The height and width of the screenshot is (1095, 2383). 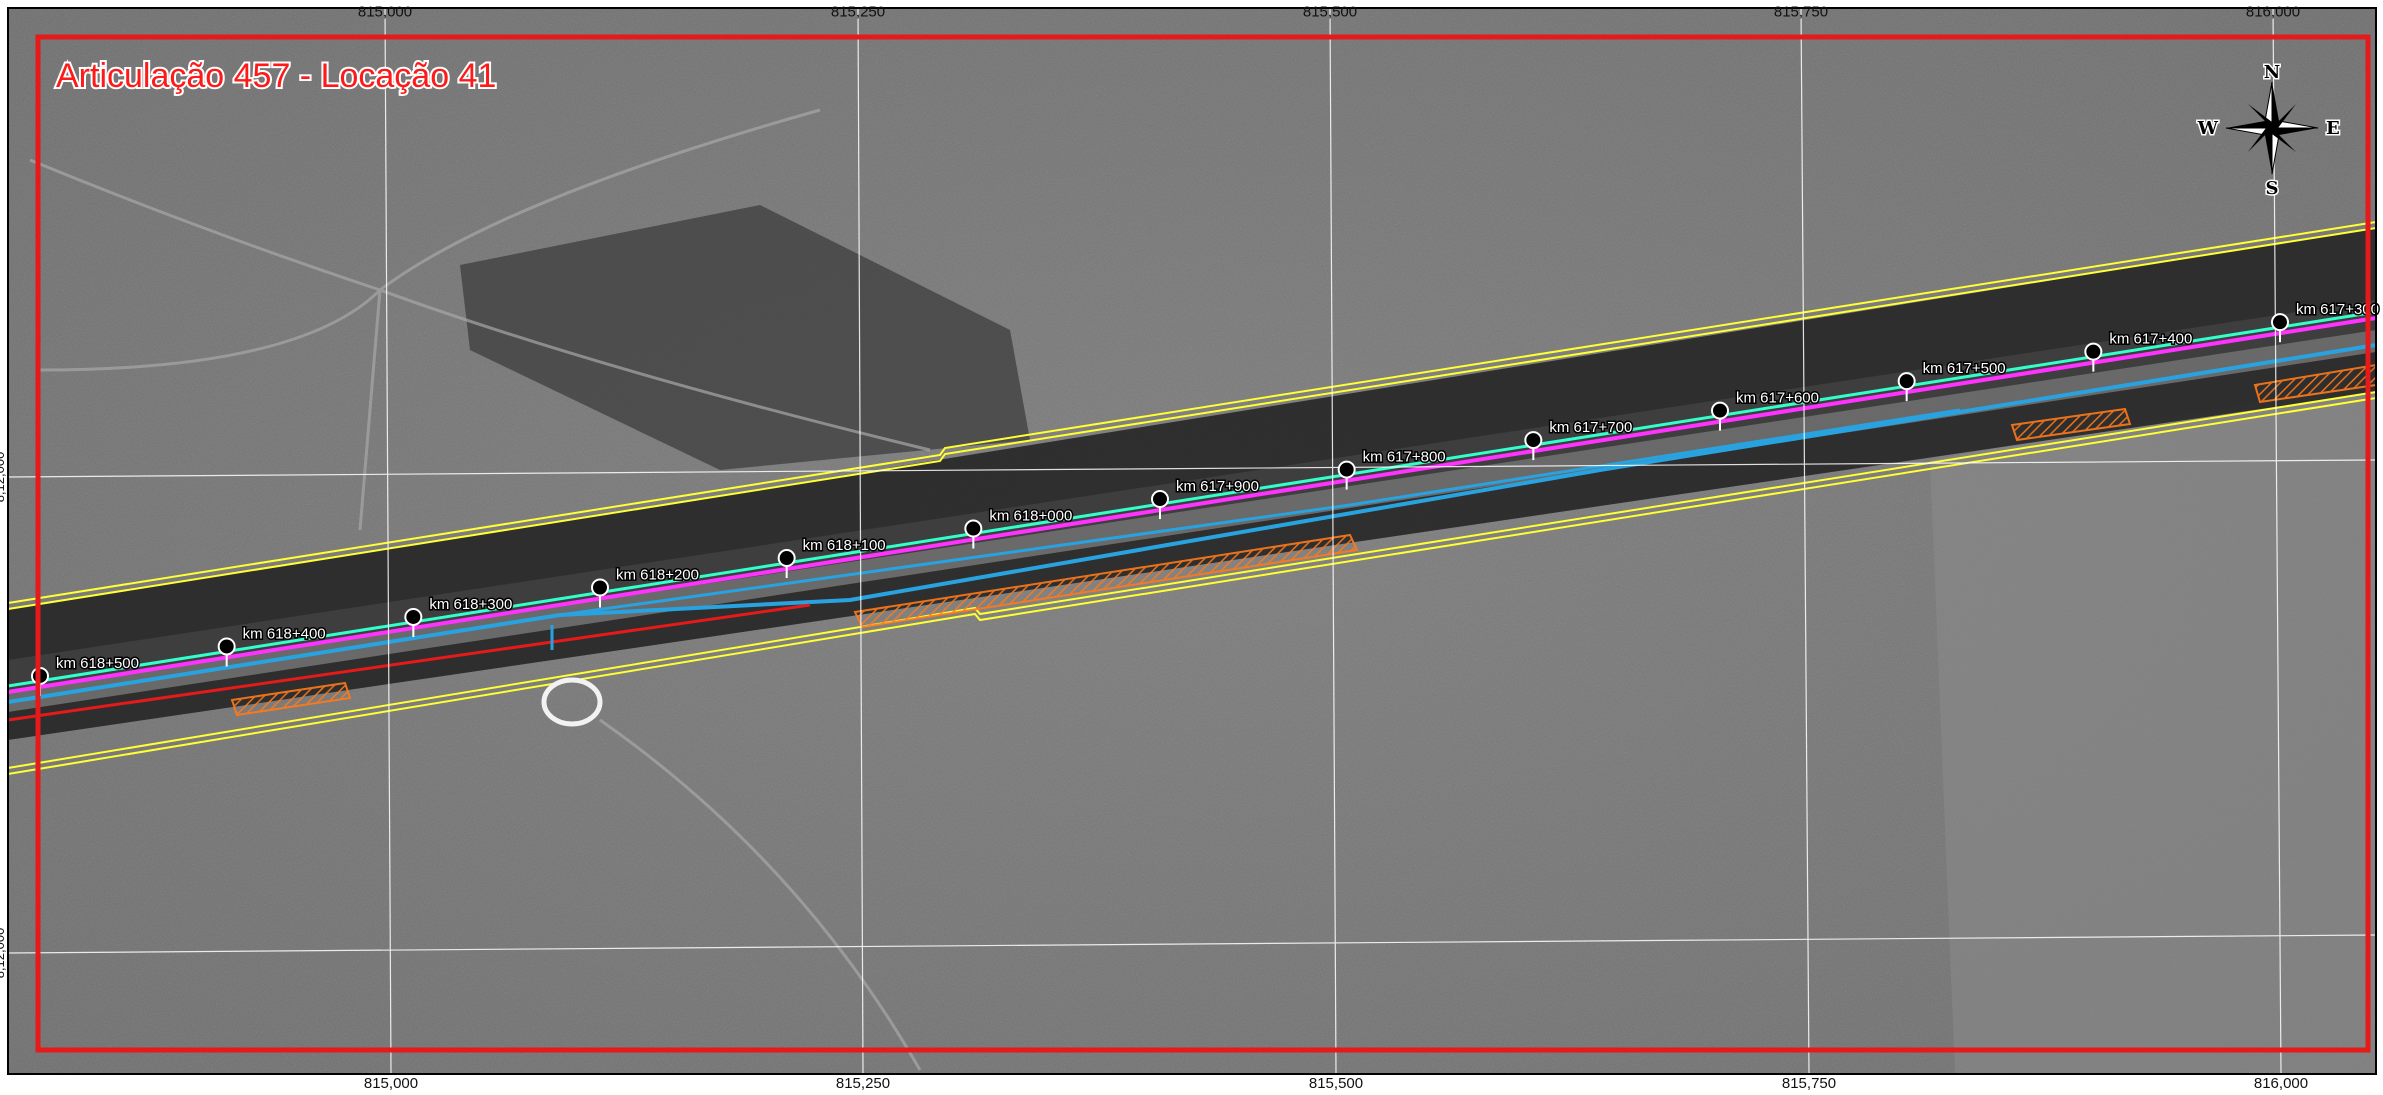 I want to click on grid-label-top: 815,000, so click(x=385, y=11).